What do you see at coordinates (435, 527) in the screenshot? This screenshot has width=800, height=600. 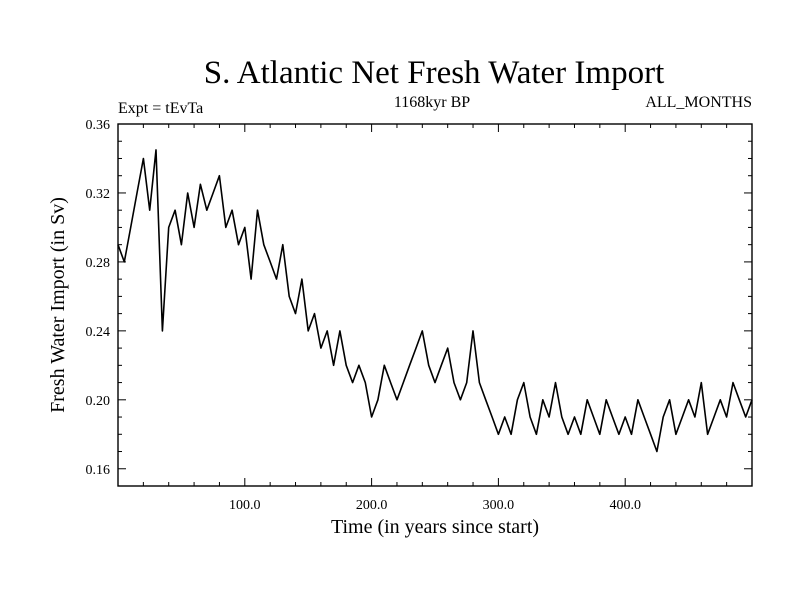 I see `x-axis-label: Time (in years since start)` at bounding box center [435, 527].